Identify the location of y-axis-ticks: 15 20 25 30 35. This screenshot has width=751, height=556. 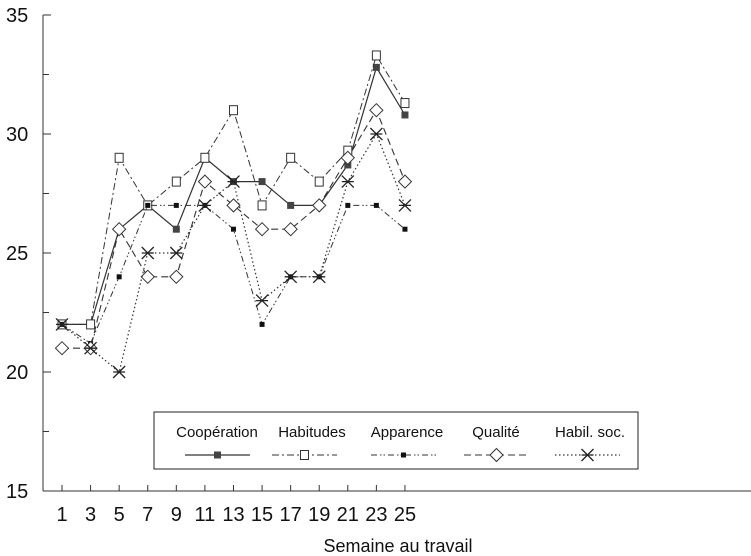
(28, 254).